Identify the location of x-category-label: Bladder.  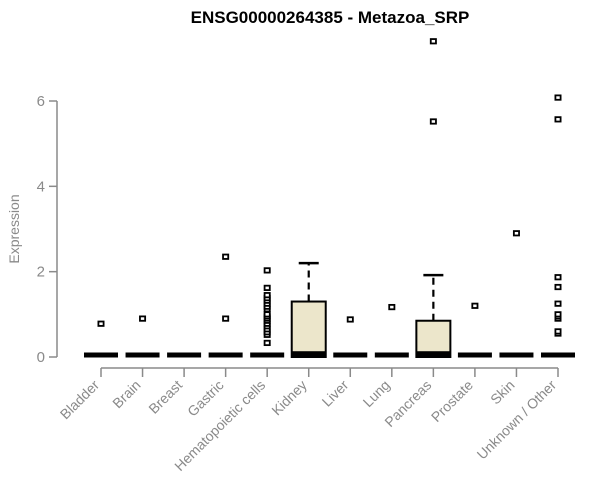
(80, 400).